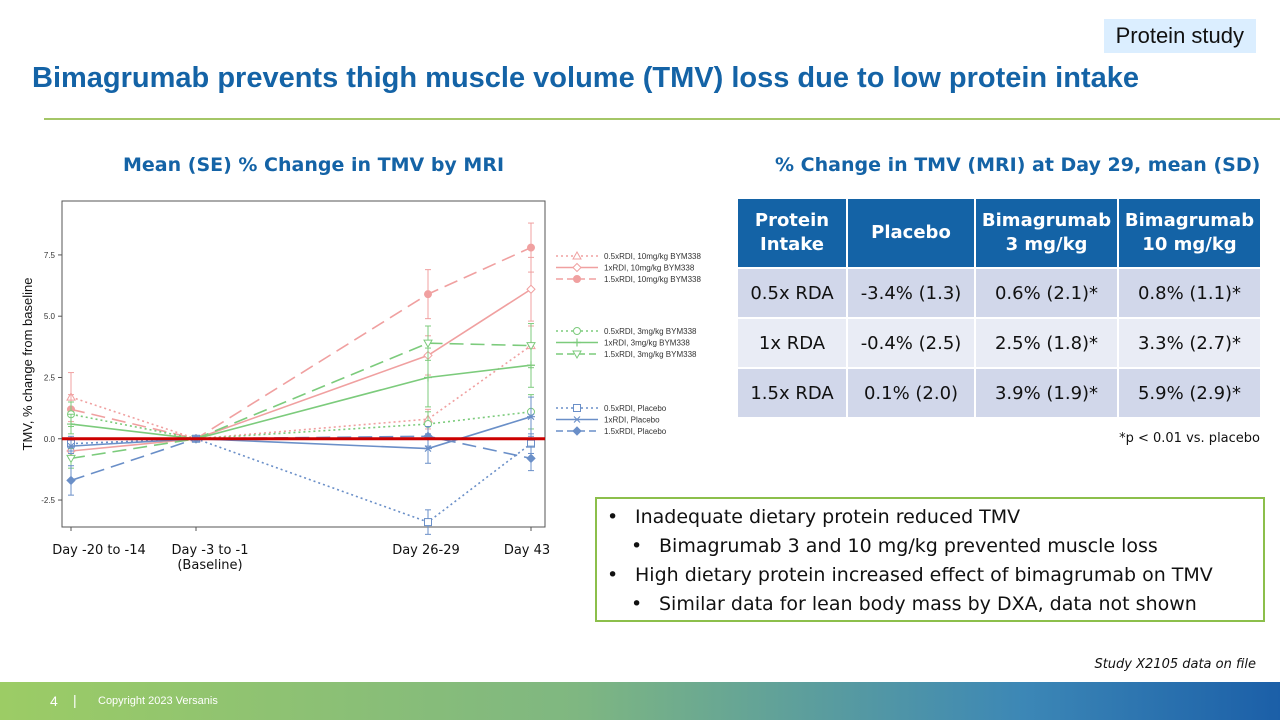 This screenshot has width=1280, height=720. Describe the element at coordinates (792, 244) in the screenshot. I see `header-line: Intake` at that location.